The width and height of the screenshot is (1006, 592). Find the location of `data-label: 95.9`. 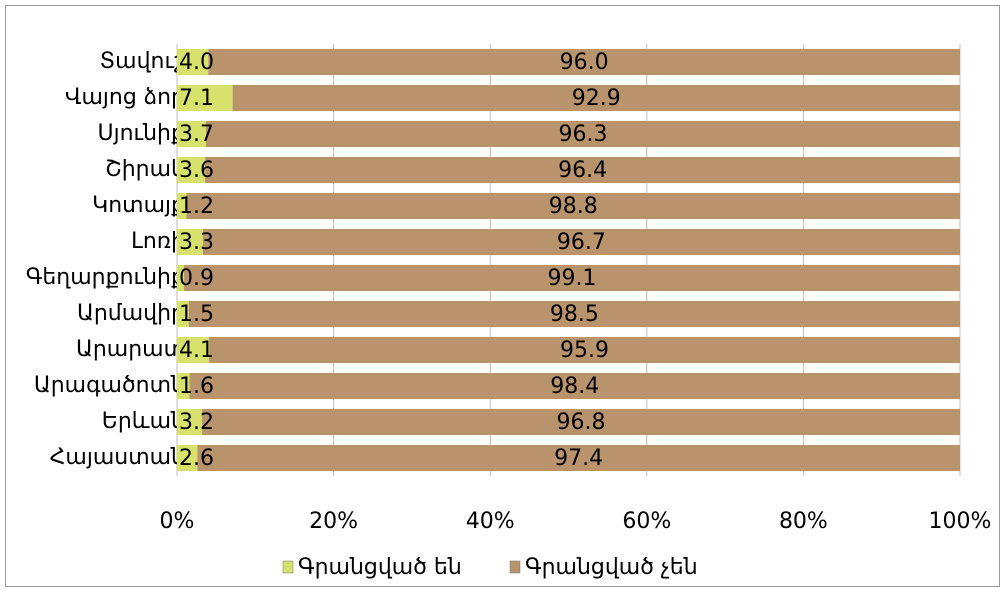

data-label: 95.9 is located at coordinates (584, 350).